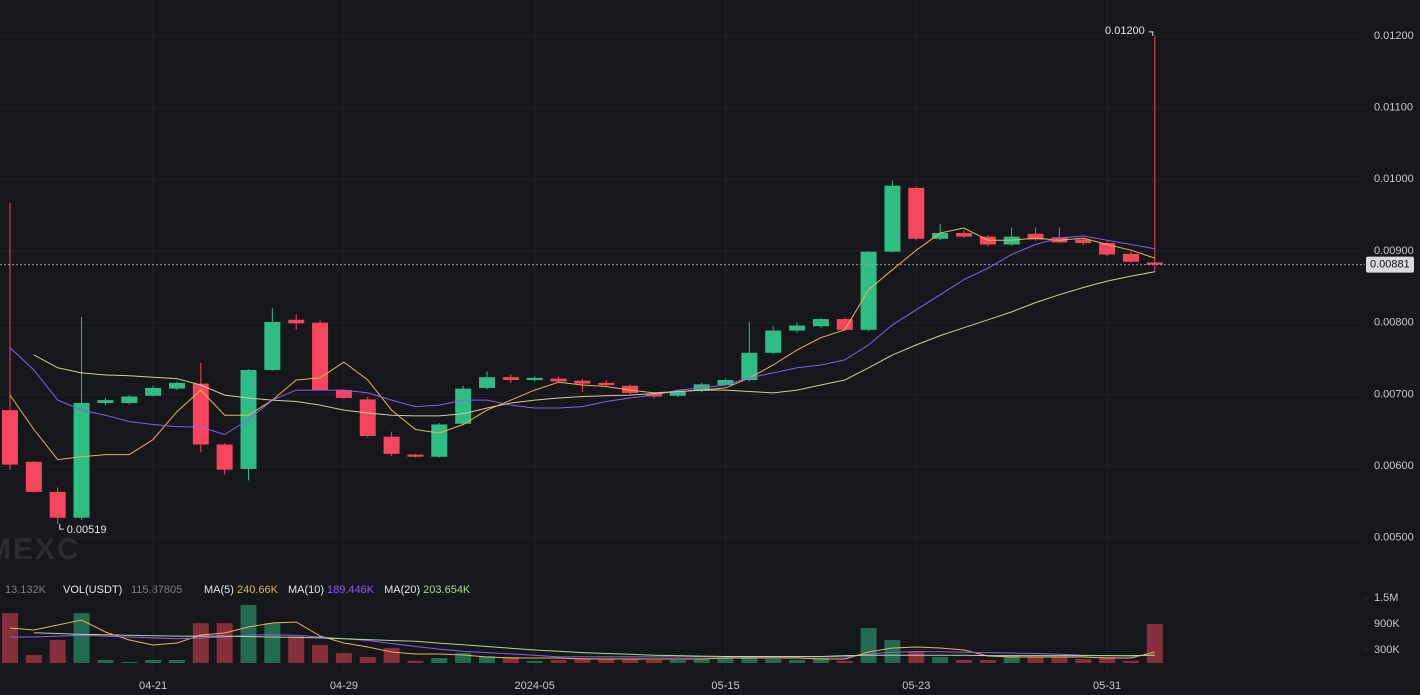 The image size is (1420, 695). Describe the element at coordinates (1394, 538) in the screenshot. I see `y-tick-label: 0.00500` at that location.